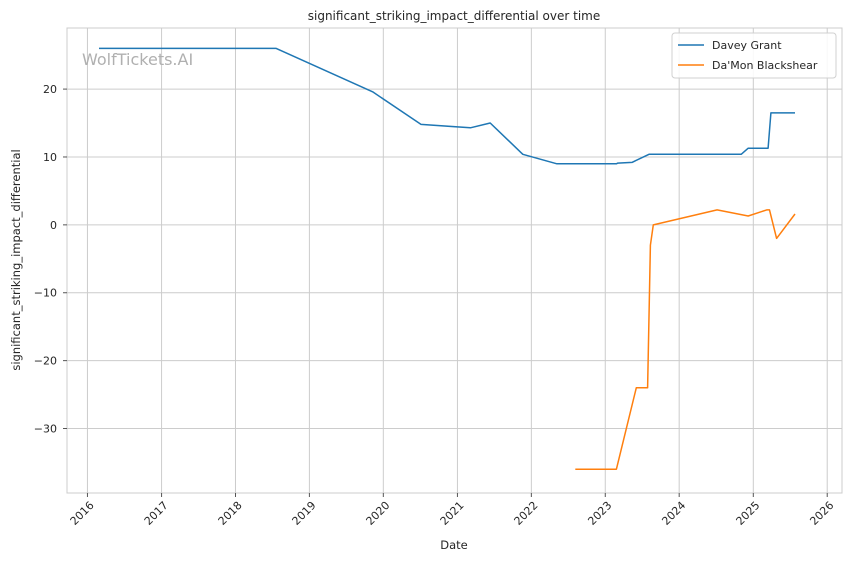 The width and height of the screenshot is (863, 561). Describe the element at coordinates (454, 545) in the screenshot. I see `x-axis-label: Date` at that location.